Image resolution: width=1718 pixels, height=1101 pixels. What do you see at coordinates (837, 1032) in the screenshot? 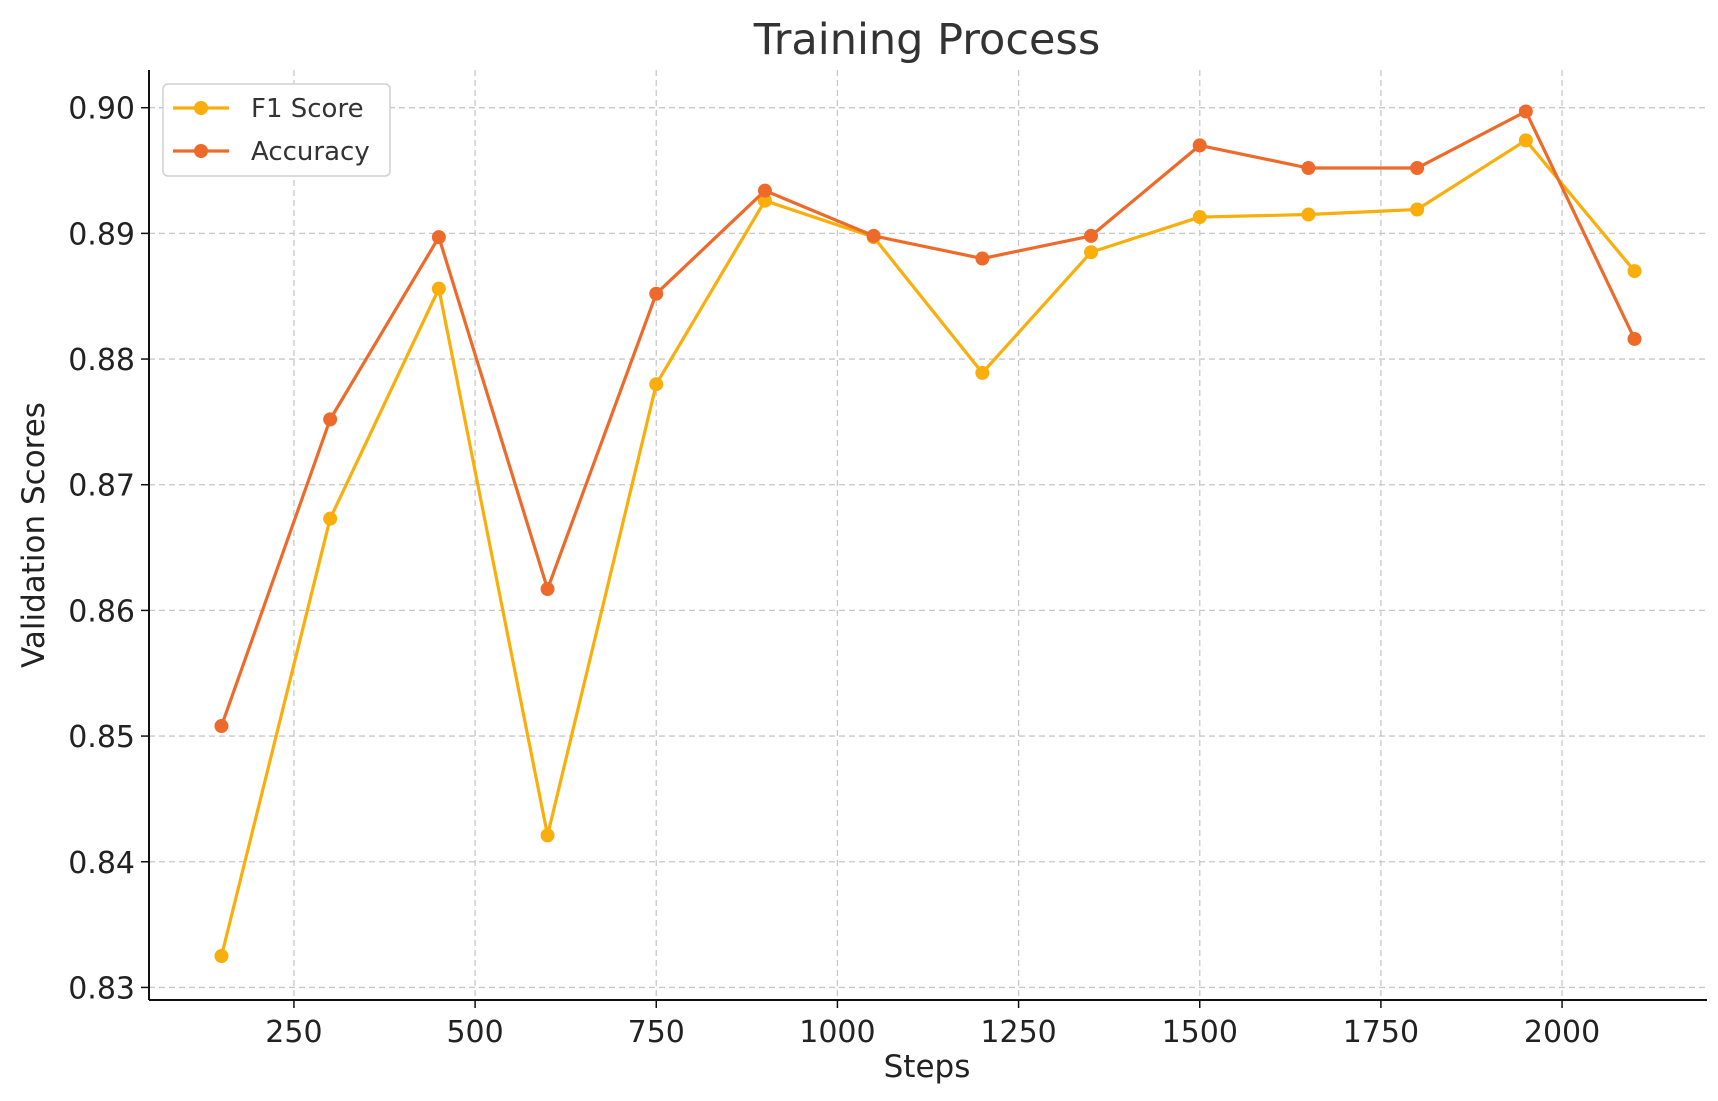
I see `x-tick-label: 1000` at bounding box center [837, 1032].